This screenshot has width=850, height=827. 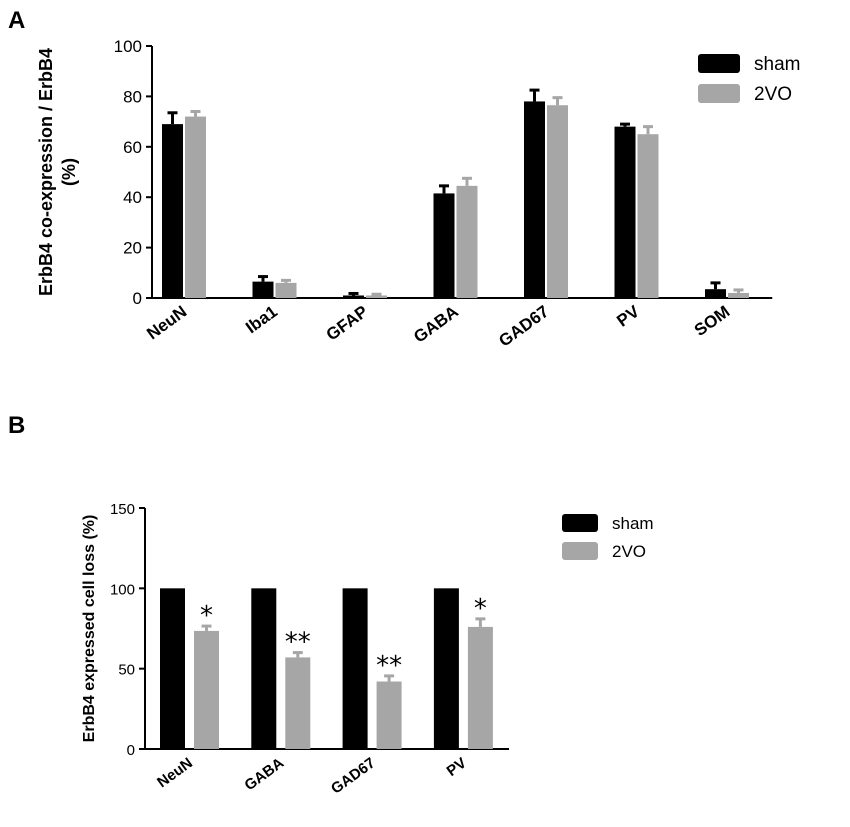 What do you see at coordinates (263, 289) in the screenshot?
I see `bar-sham-iba1` at bounding box center [263, 289].